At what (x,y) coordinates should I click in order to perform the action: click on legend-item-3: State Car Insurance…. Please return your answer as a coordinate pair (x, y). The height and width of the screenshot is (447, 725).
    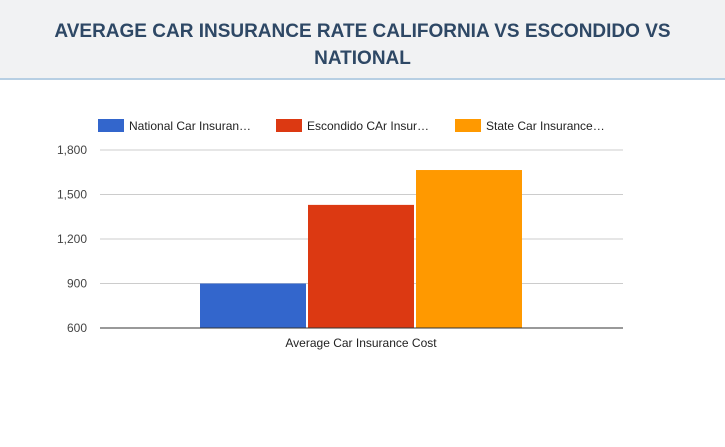
    Looking at the image, I should click on (530, 126).